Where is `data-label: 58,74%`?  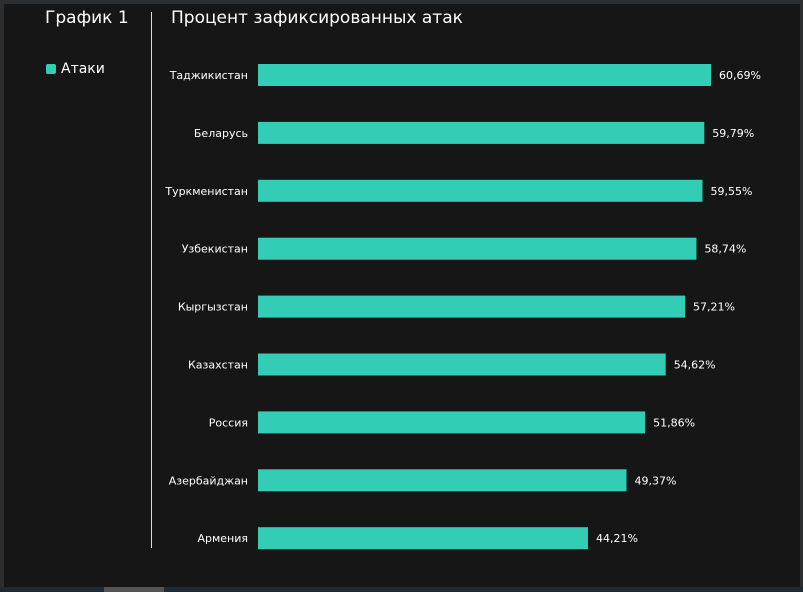
data-label: 58,74% is located at coordinates (725, 249).